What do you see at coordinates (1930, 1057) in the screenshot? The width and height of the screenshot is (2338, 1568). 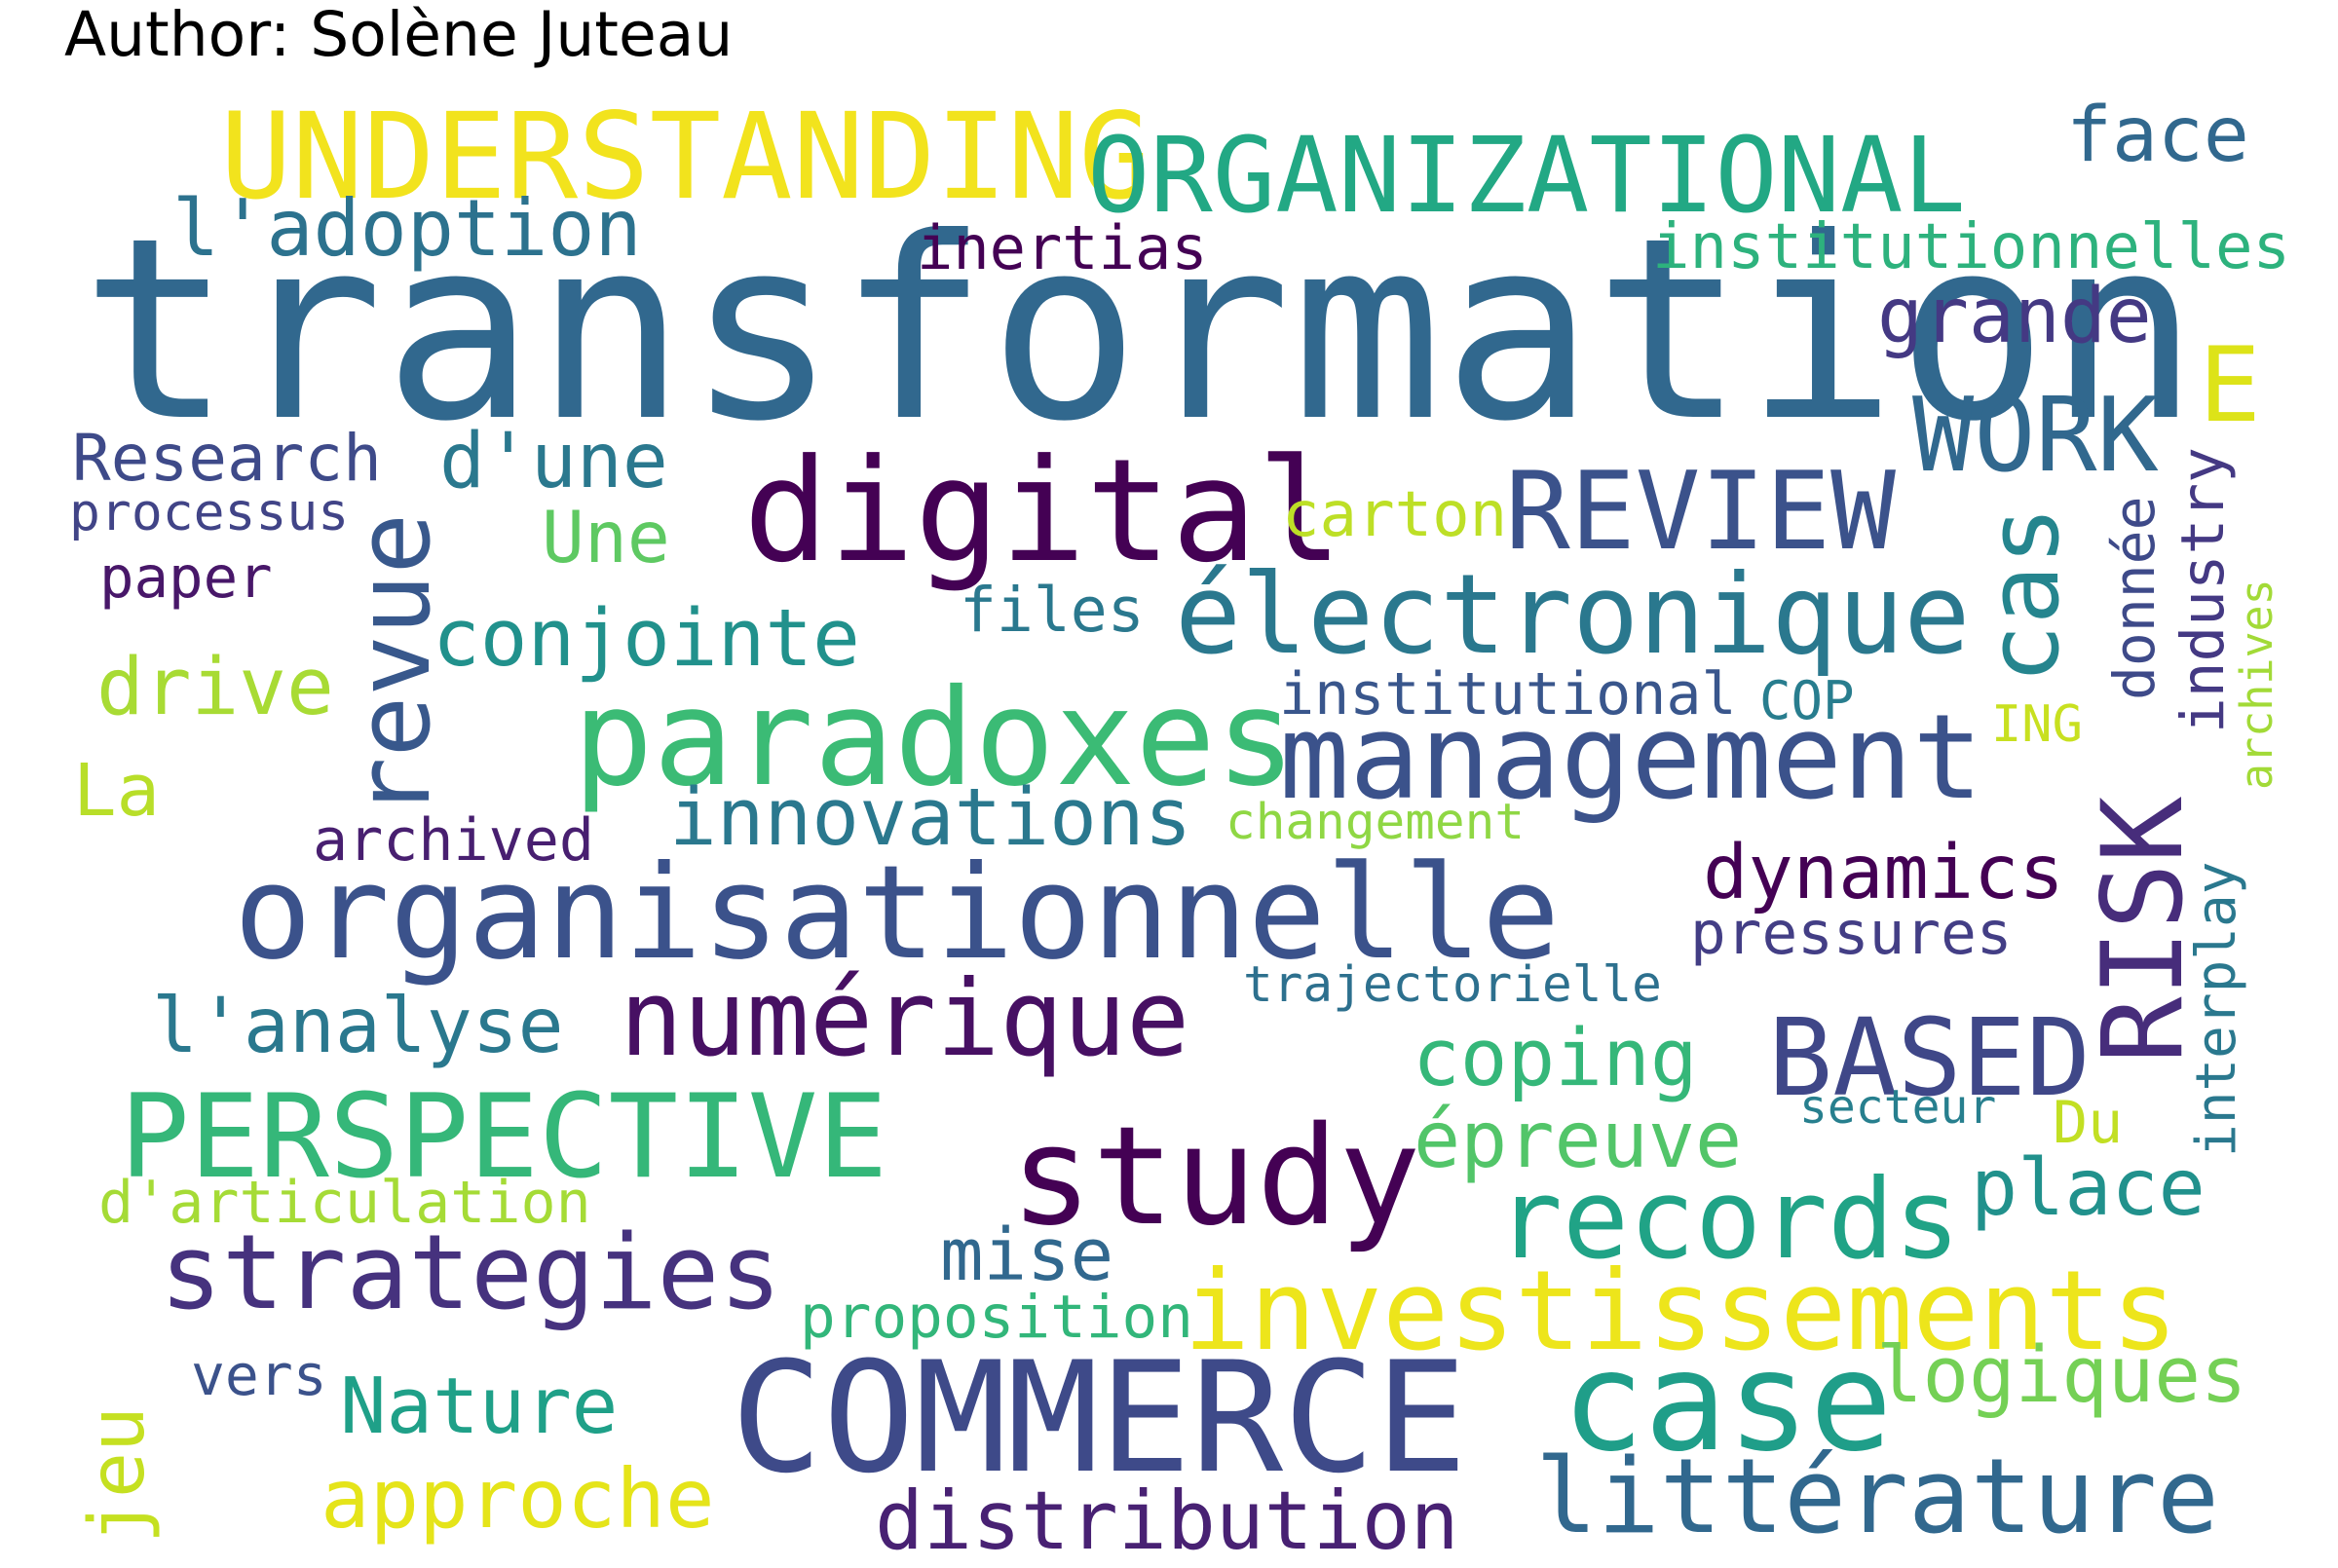 I see `word-based: BASED` at bounding box center [1930, 1057].